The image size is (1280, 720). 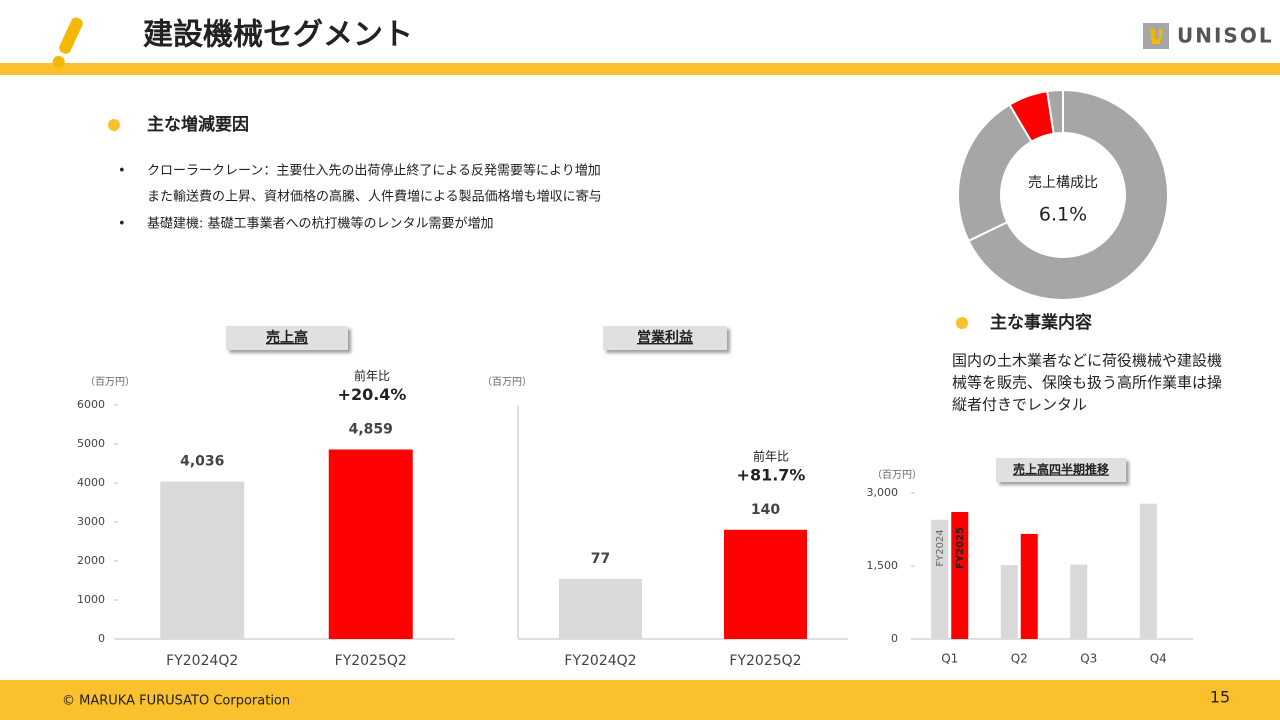 What do you see at coordinates (374, 171) in the screenshot?
I see `bullet-text: クローラークレーン：主要仕入先の出荷停止終了による反発需要等により増加` at bounding box center [374, 171].